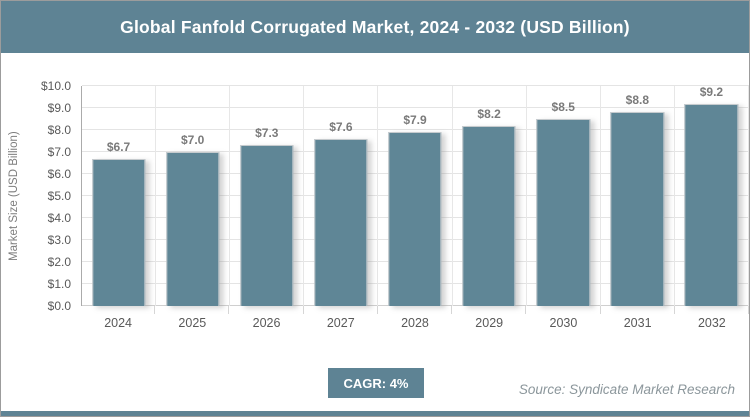 The image size is (750, 417). What do you see at coordinates (59, 130) in the screenshot?
I see `y-tick-label: $8.0` at bounding box center [59, 130].